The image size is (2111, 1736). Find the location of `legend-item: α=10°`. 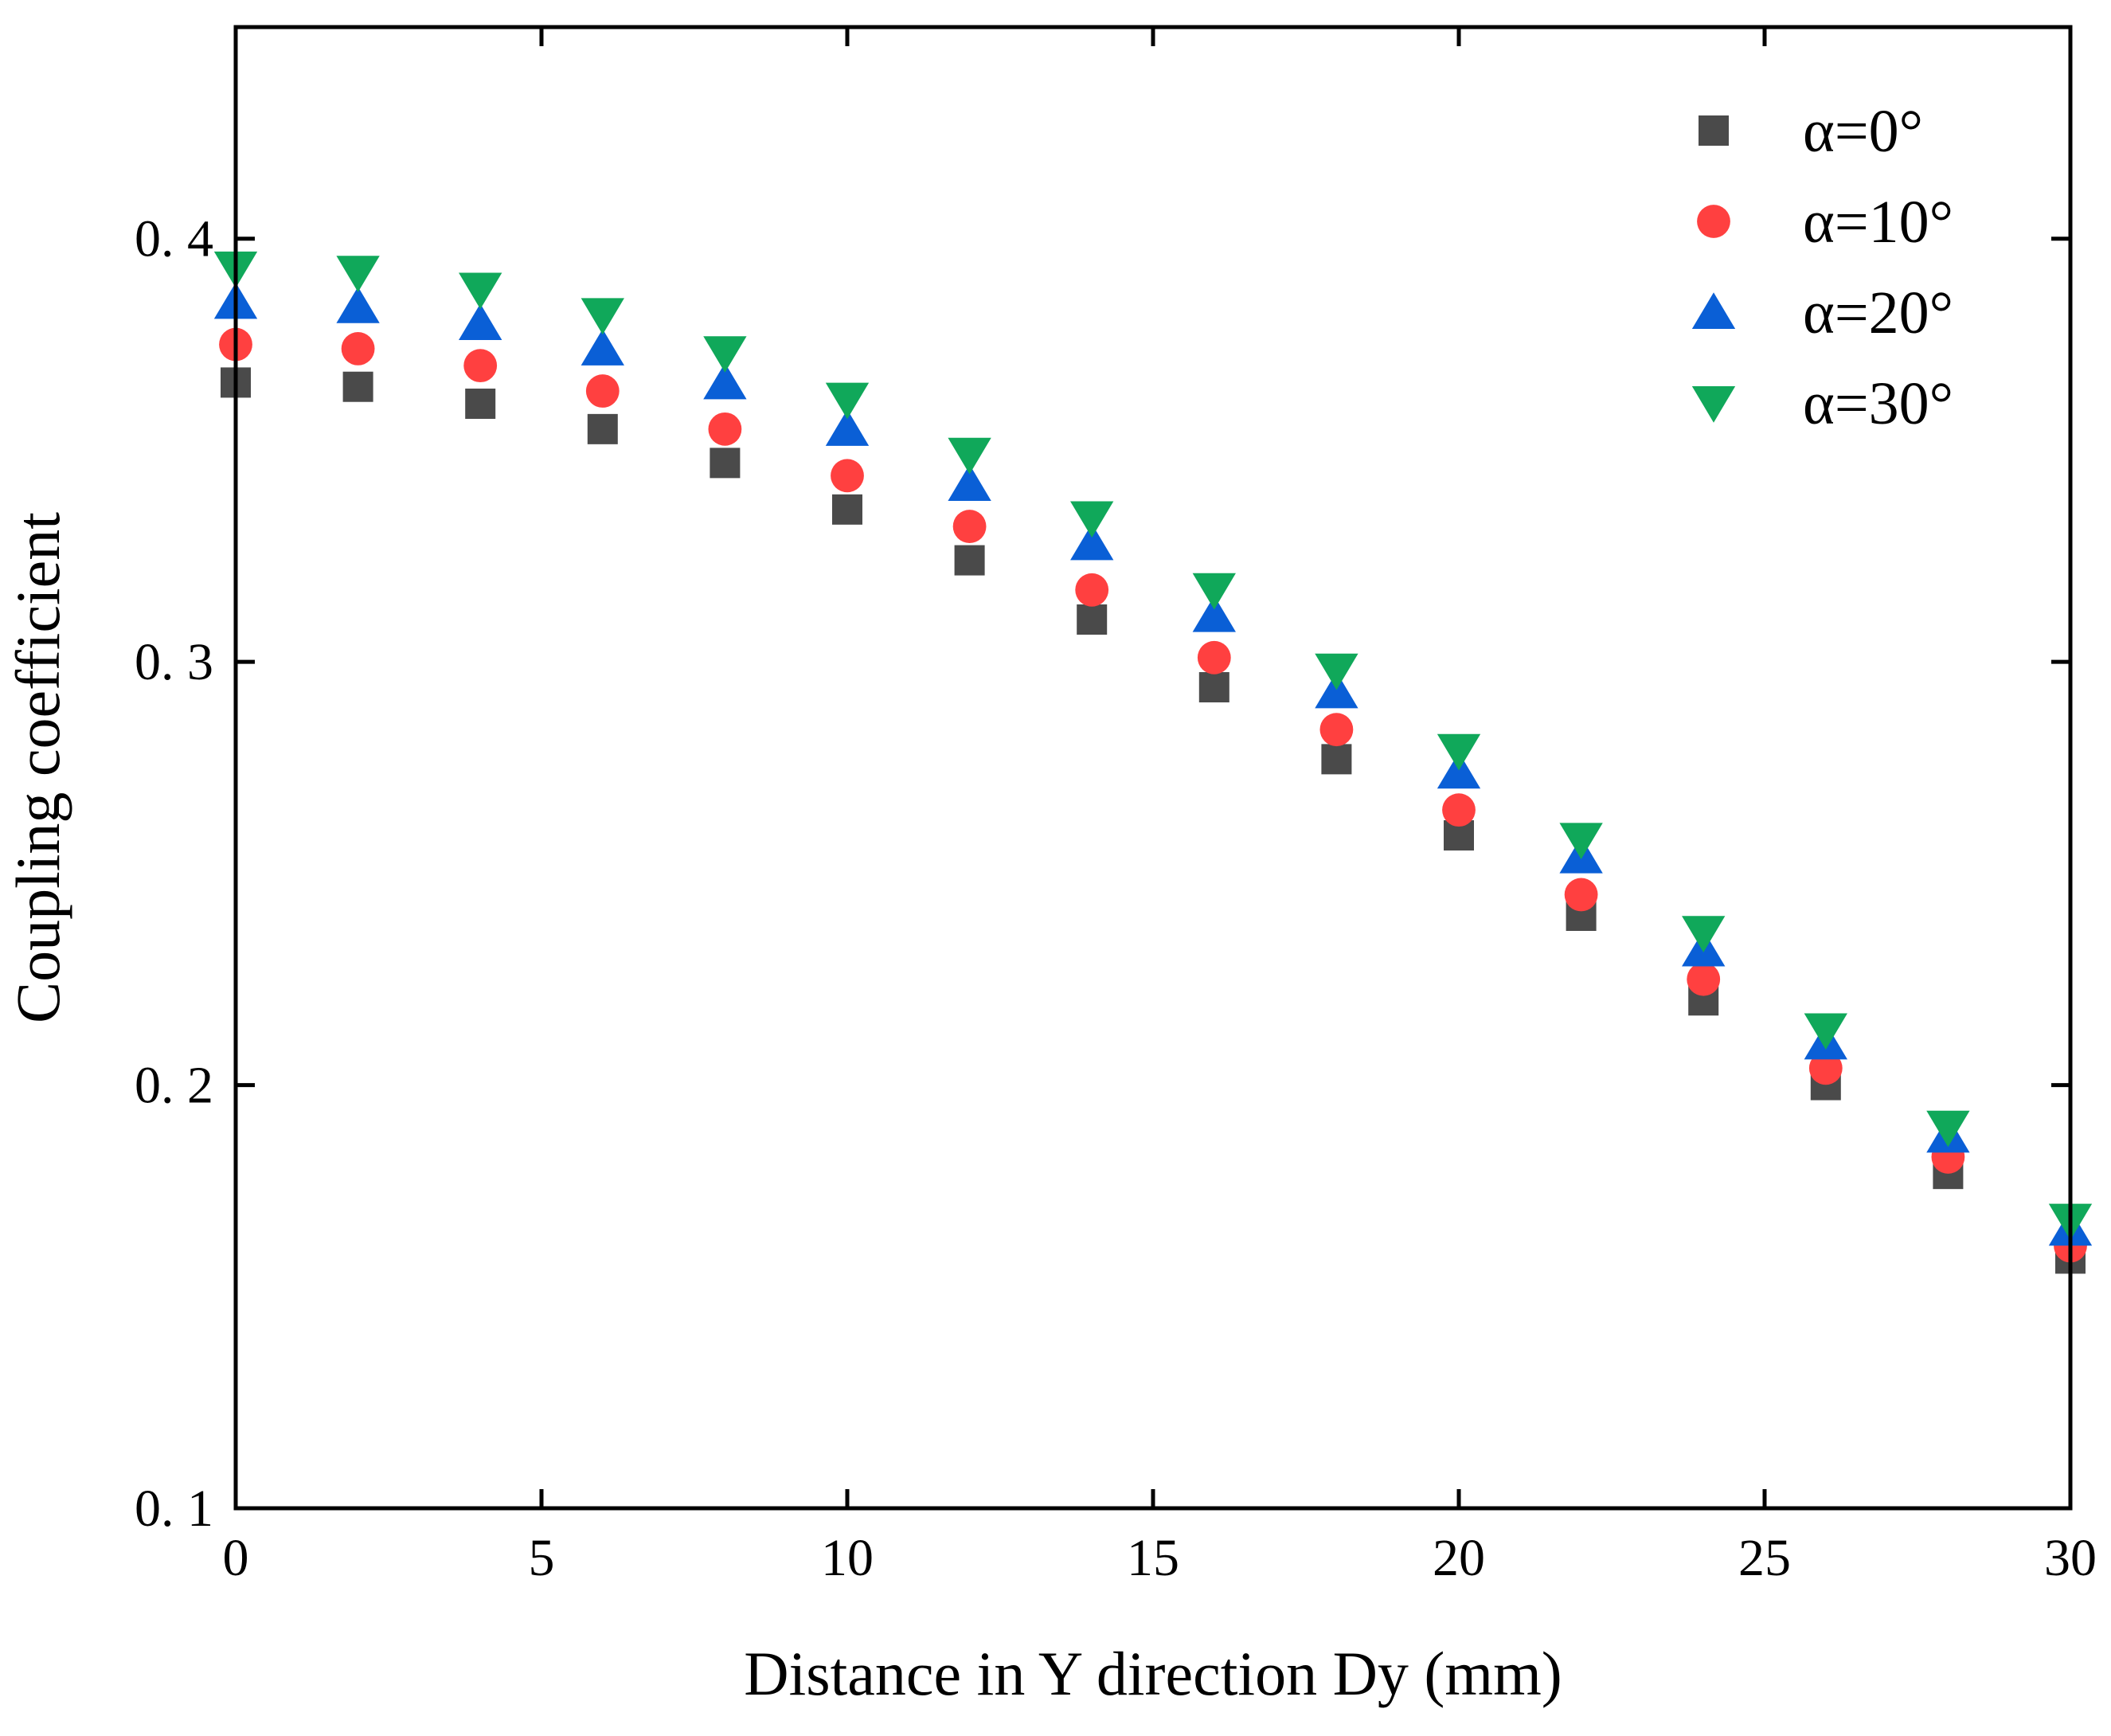

legend-item: α=10° is located at coordinates (1825, 222).